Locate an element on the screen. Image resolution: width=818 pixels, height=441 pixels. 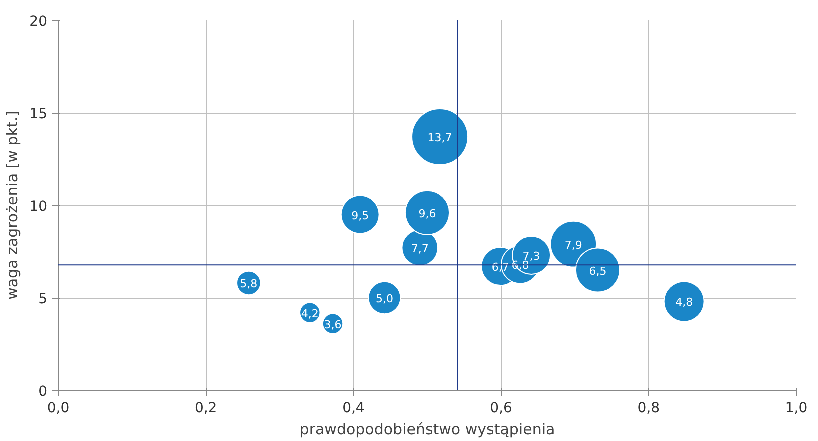
data-label: 9,6 is located at coordinates (427, 213).